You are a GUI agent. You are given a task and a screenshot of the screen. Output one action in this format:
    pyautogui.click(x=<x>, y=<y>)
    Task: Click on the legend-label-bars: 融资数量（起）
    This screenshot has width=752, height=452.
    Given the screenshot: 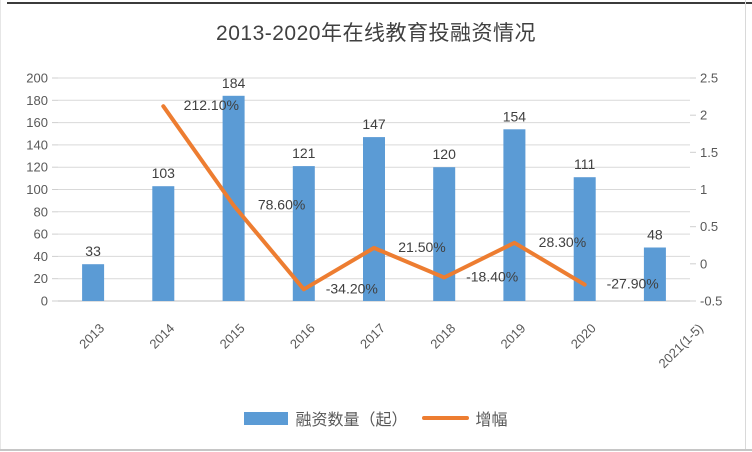 What is the action you would take?
    pyautogui.click(x=351, y=420)
    